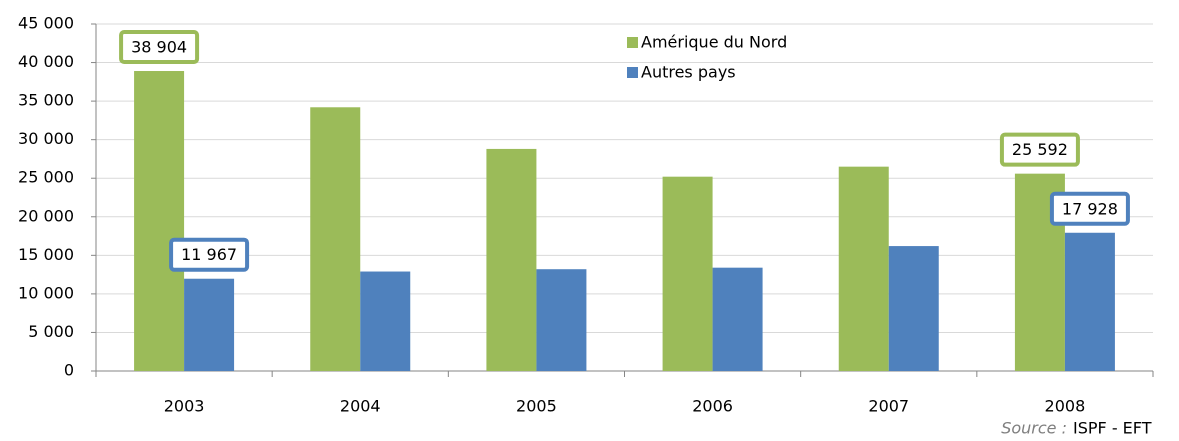 The height and width of the screenshot is (441, 1179). I want to click on value-label: 38 904, so click(159, 47).